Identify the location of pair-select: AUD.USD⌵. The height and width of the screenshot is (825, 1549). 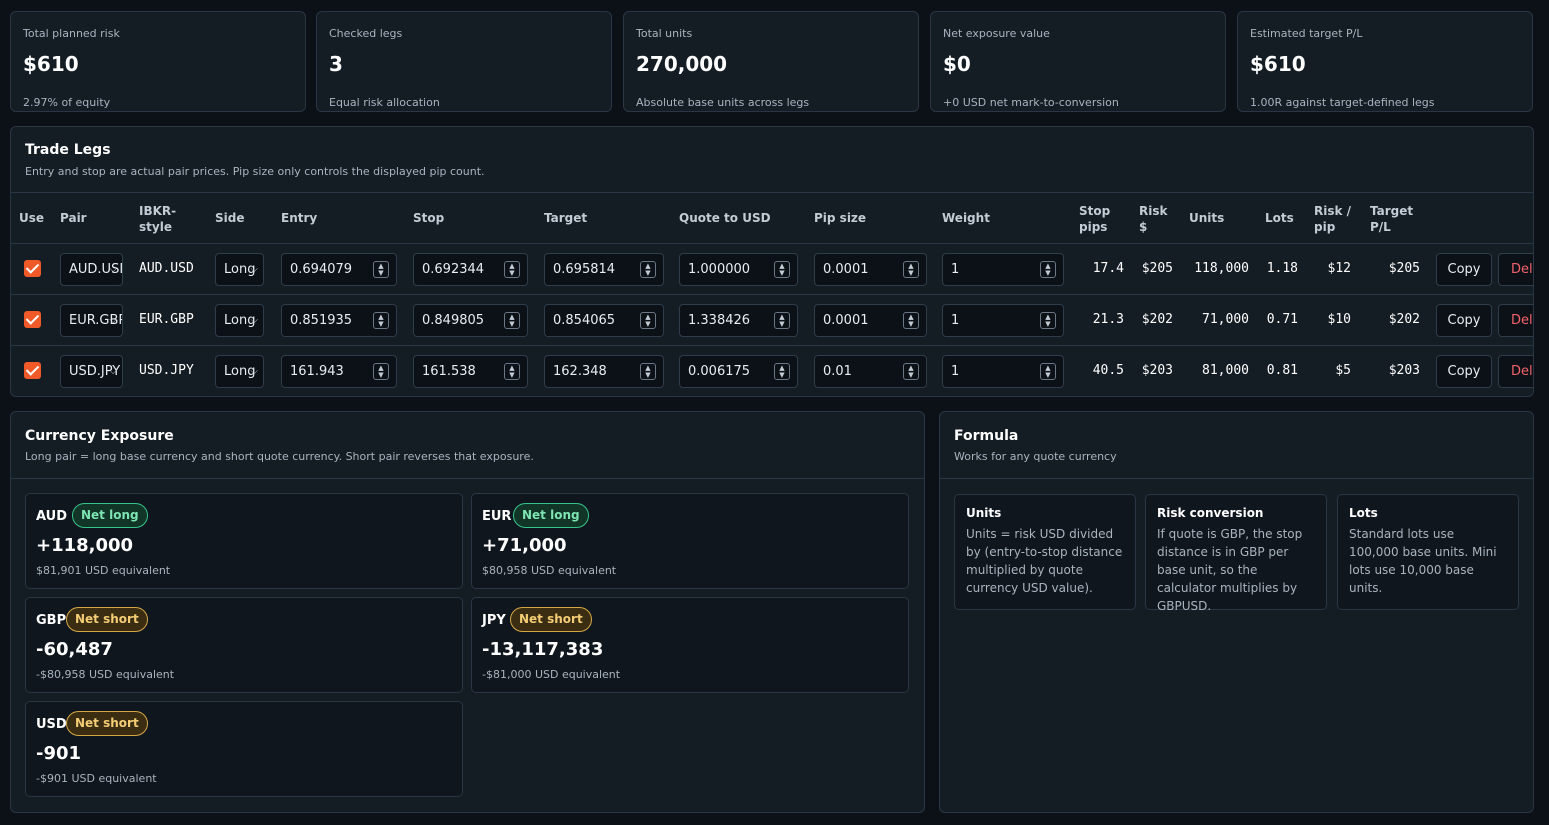
(91, 269).